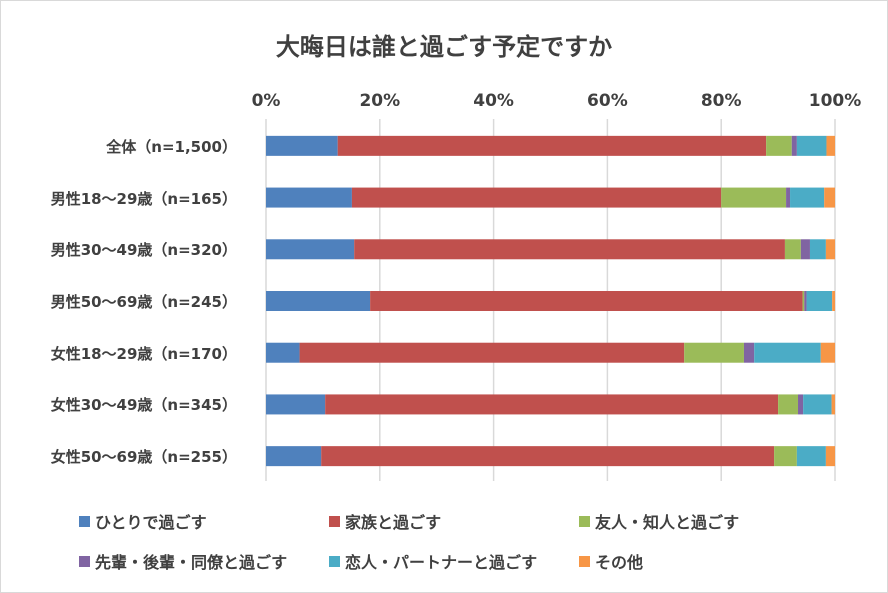 The image size is (888, 593). I want to click on legend-item: 先輩・後輩・同僚と過ごす, so click(183, 561).